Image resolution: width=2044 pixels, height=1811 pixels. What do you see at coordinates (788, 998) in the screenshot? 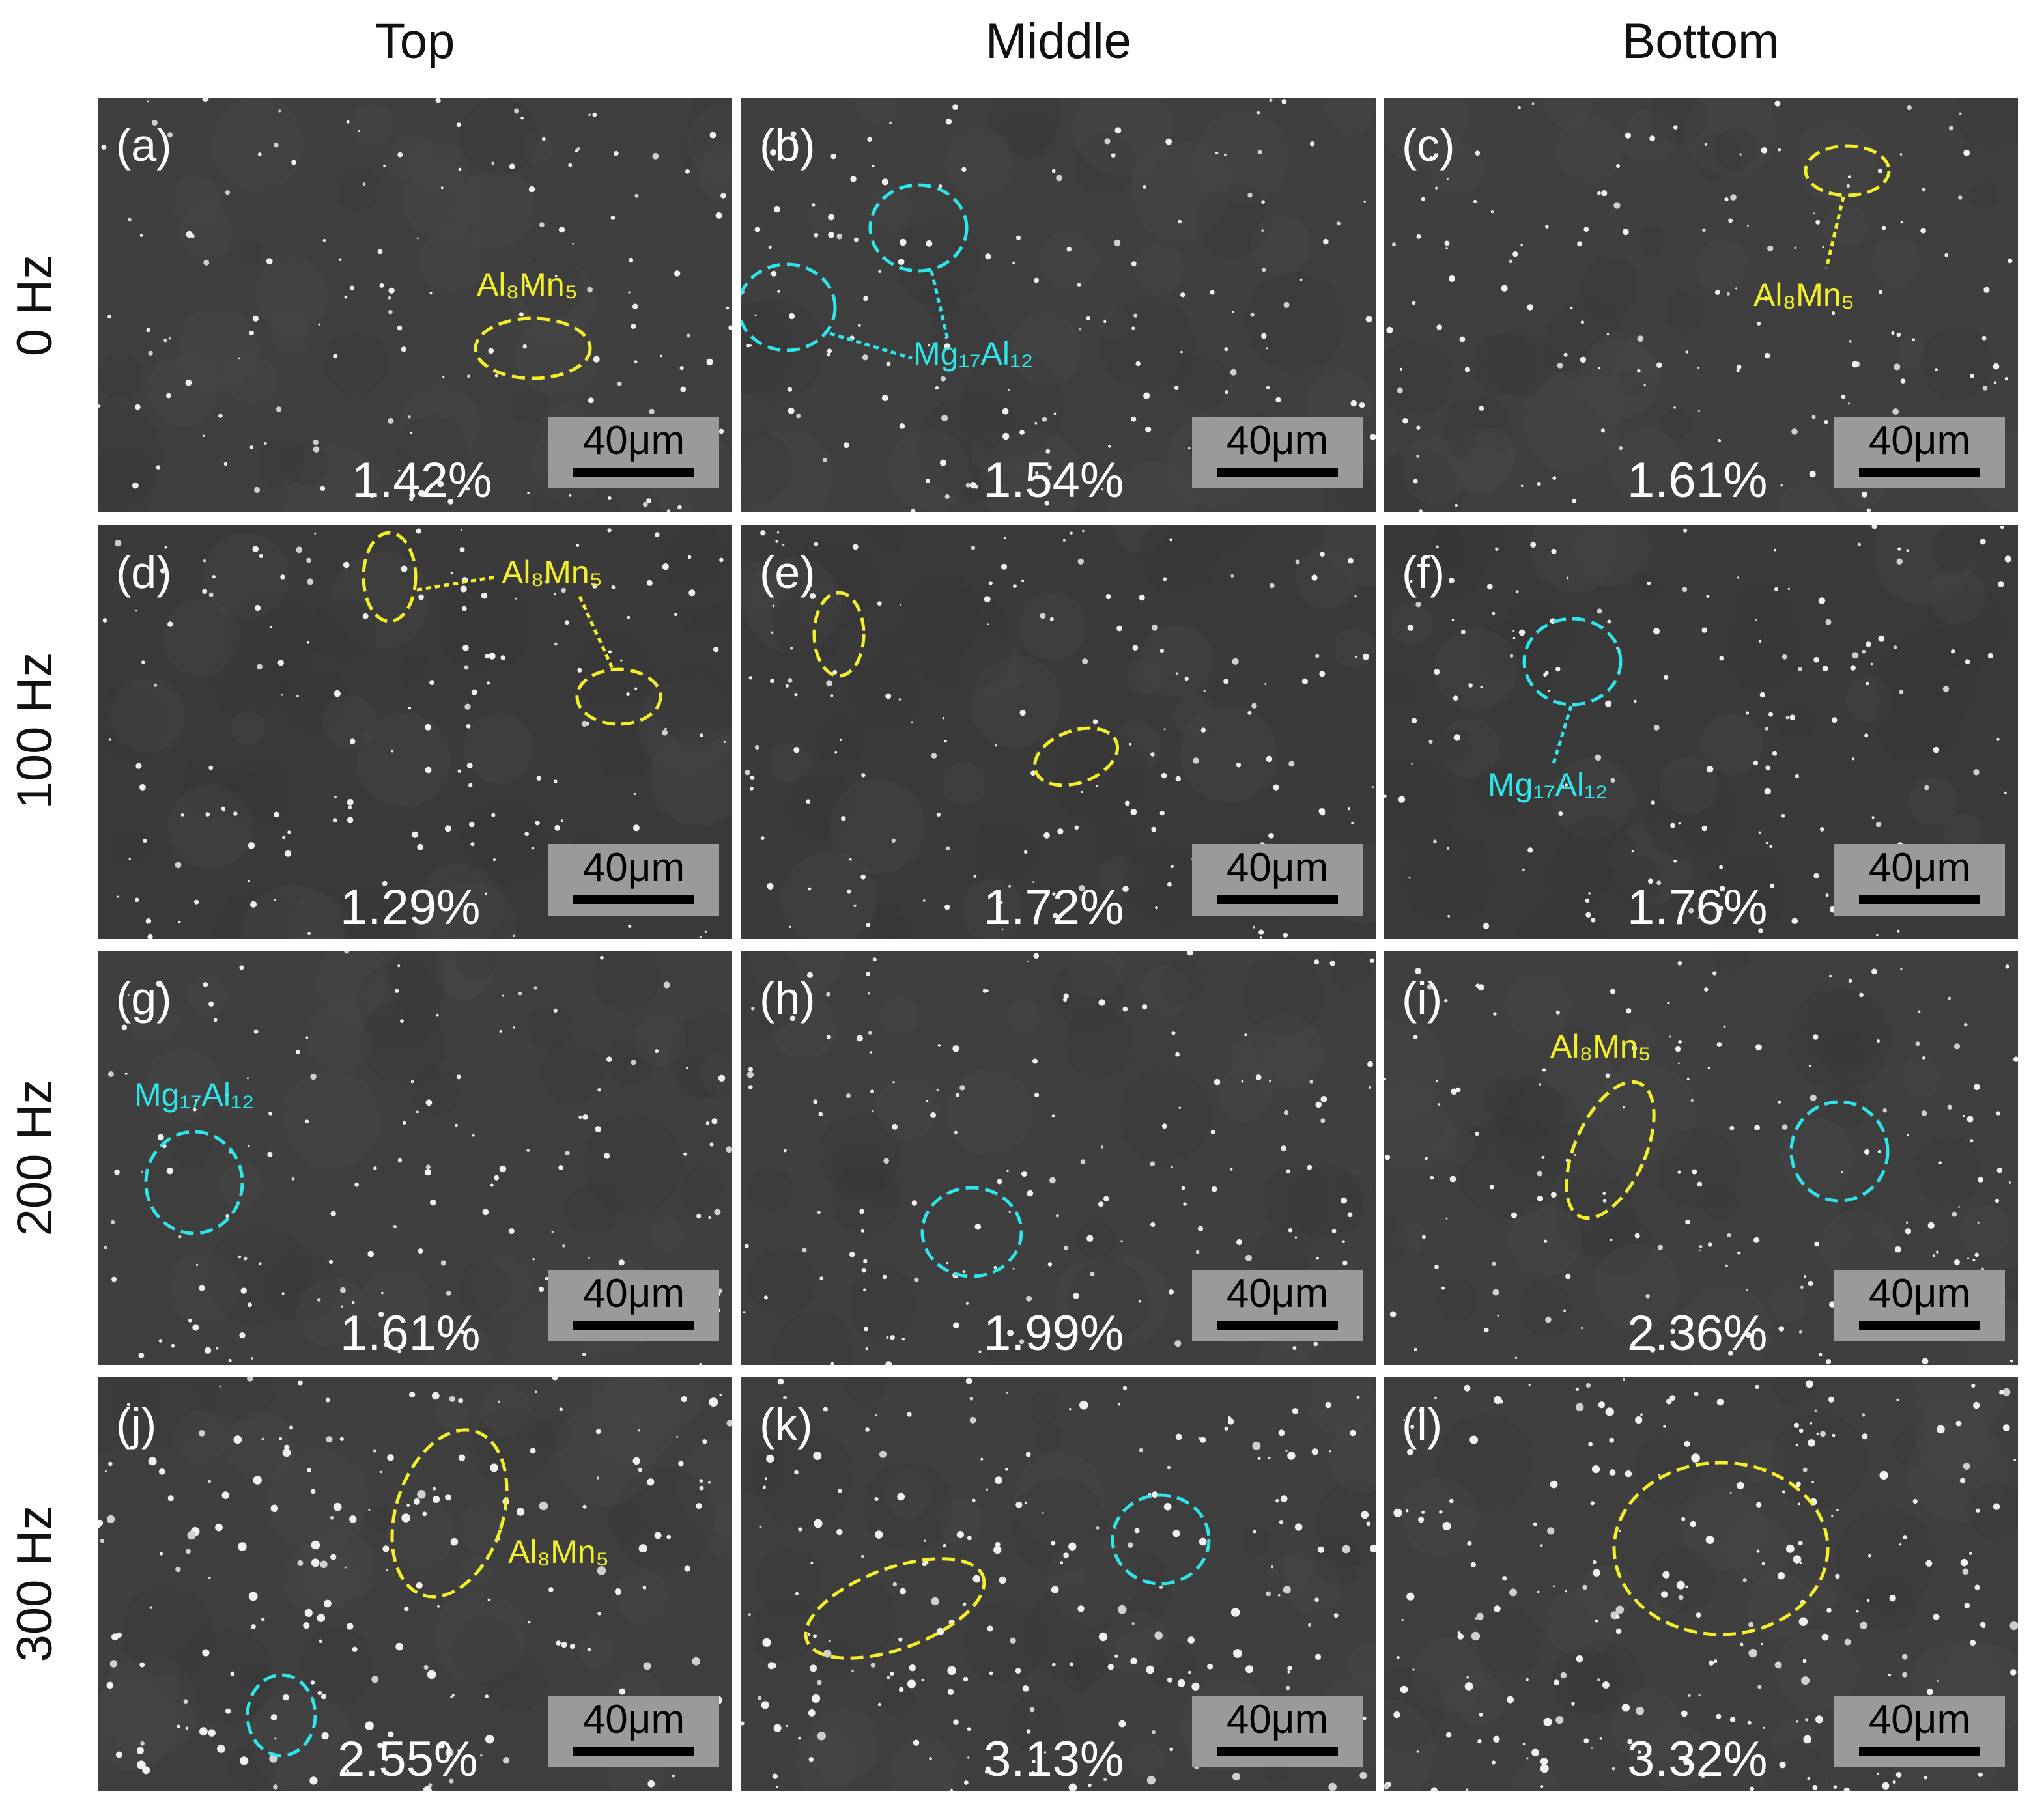
I see `panel-label: (h)` at bounding box center [788, 998].